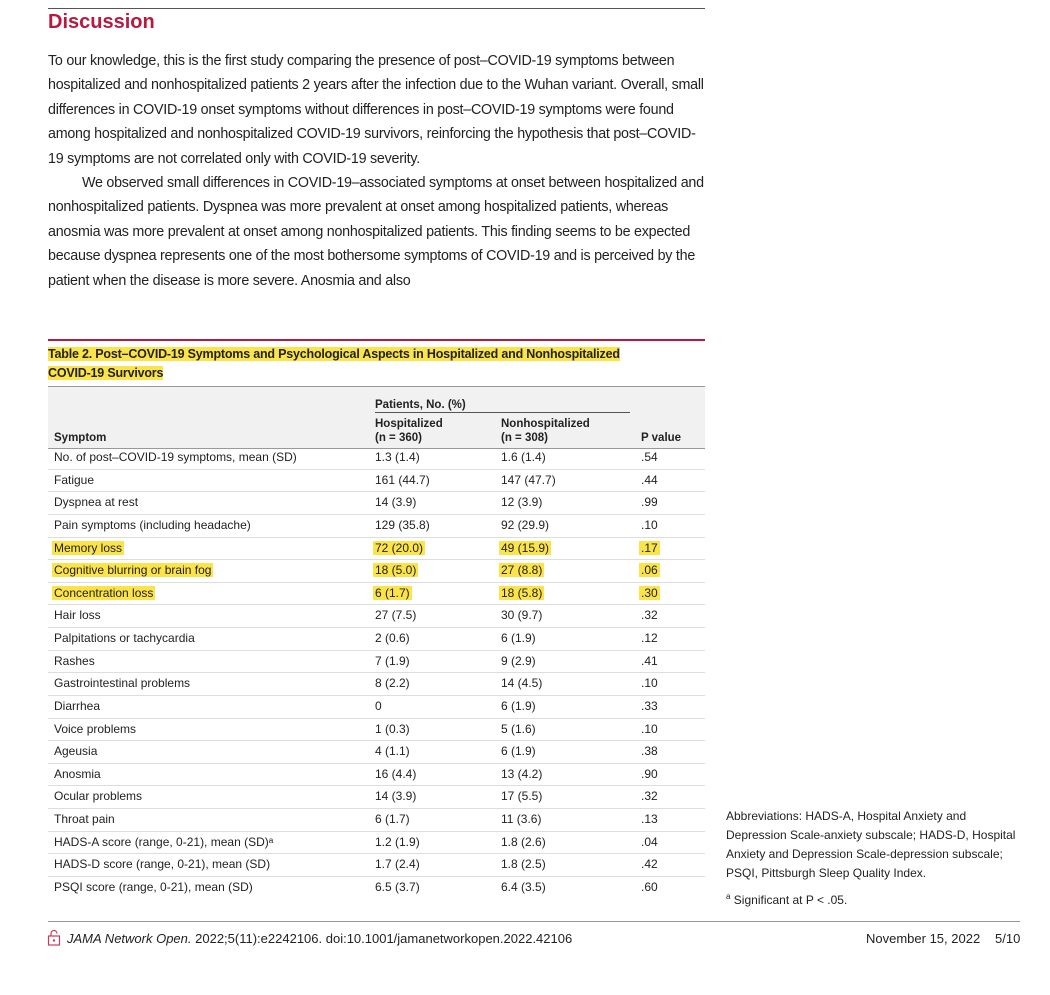  Describe the element at coordinates (649, 457) in the screenshot. I see `cell: .54` at that location.